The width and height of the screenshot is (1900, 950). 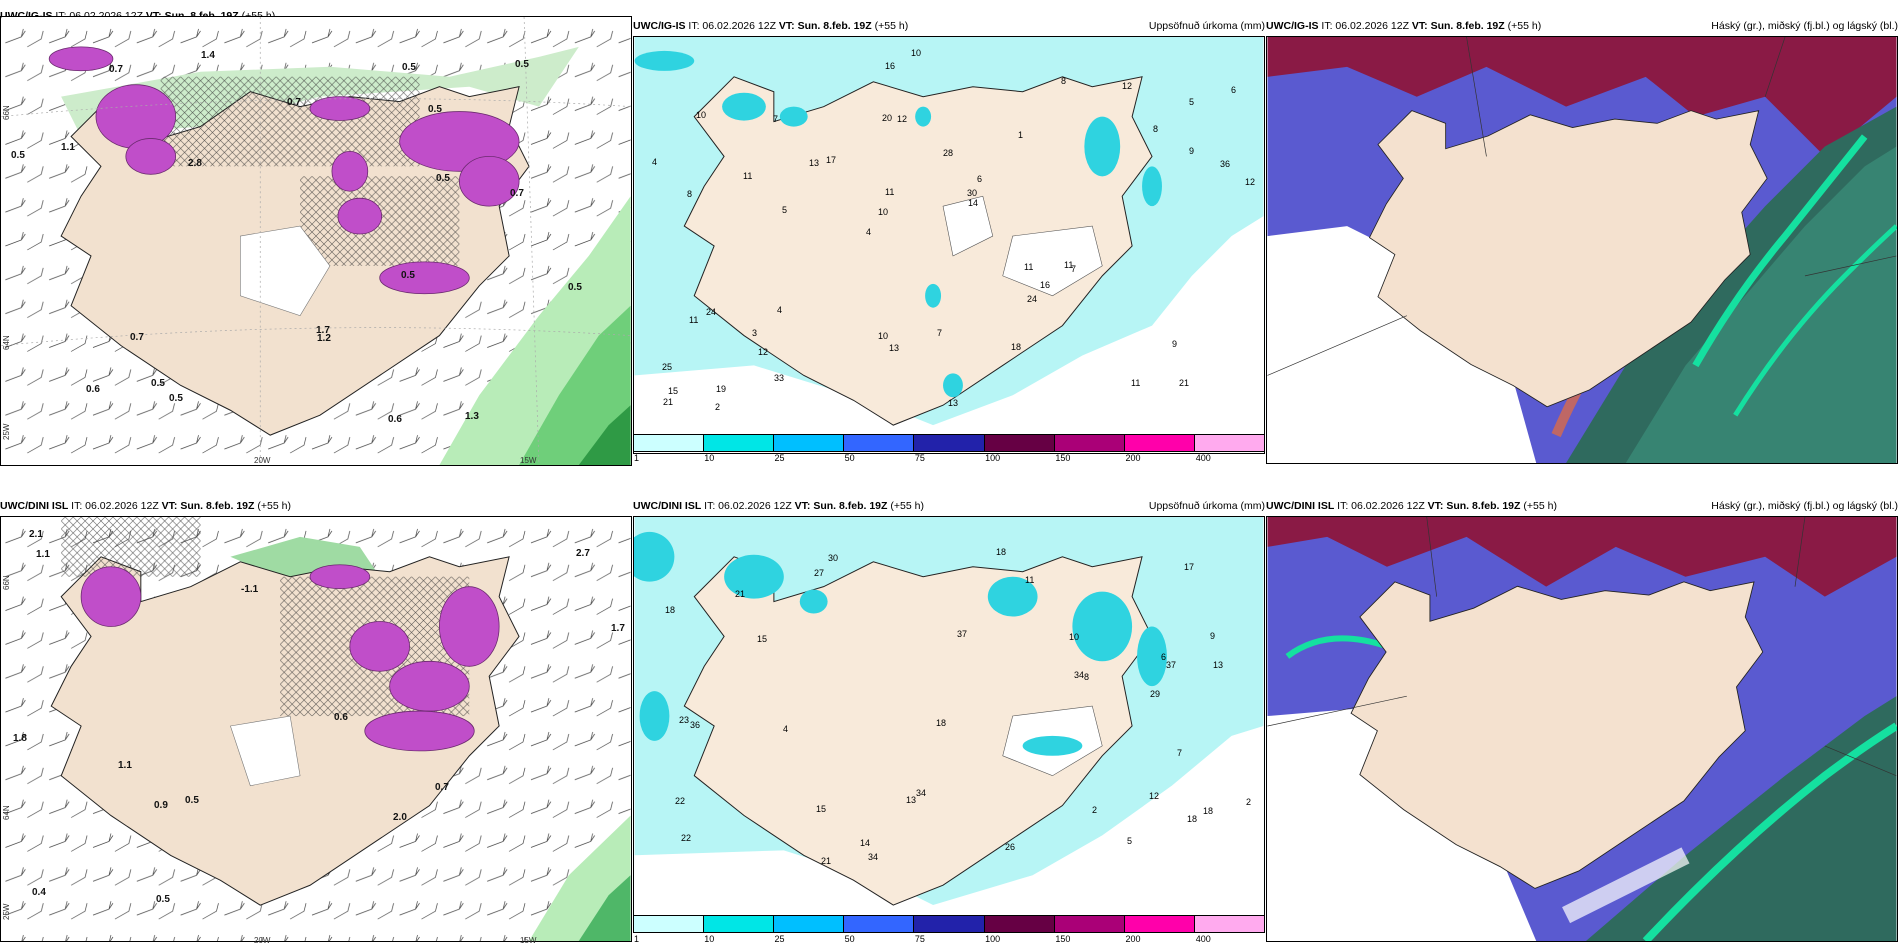 I want to click on precip-value-label: 2, so click(x=718, y=407).